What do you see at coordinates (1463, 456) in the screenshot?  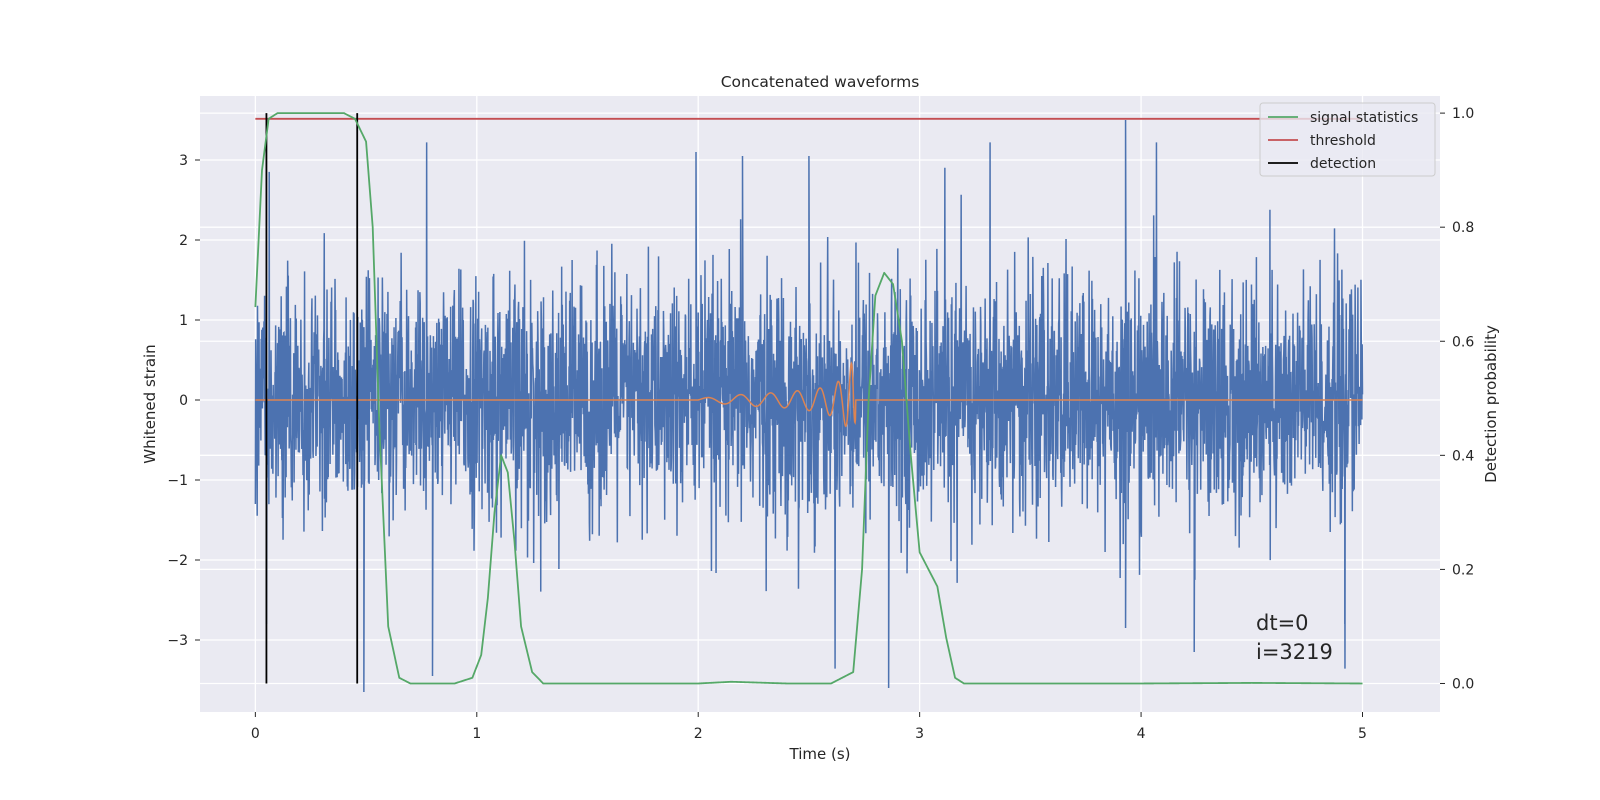 I see `y2-tick-label-2: 0.4` at bounding box center [1463, 456].